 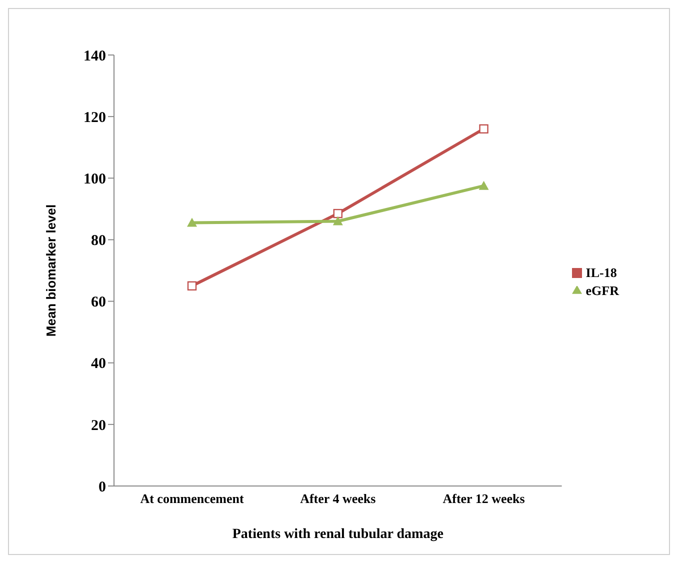 I want to click on y-axis-title: Mean biomarker level, so click(x=51, y=270).